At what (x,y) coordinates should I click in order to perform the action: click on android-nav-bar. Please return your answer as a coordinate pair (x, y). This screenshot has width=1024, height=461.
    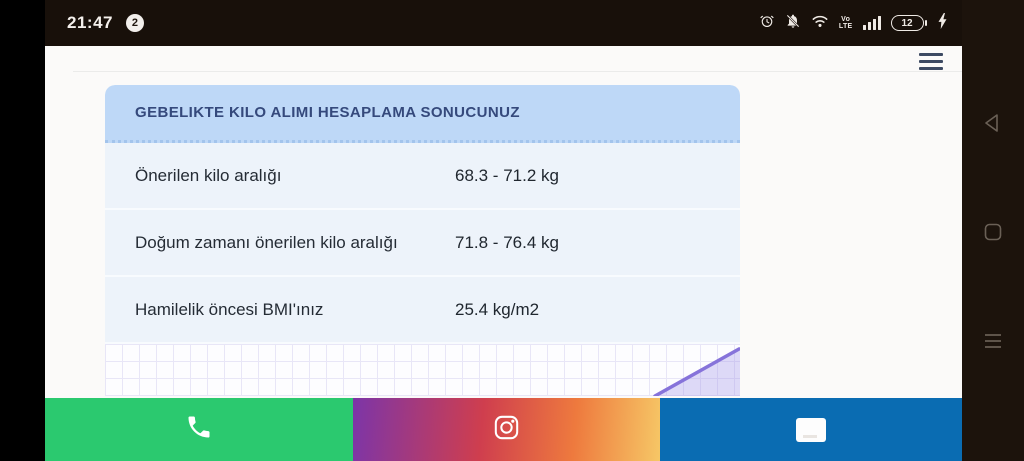
    Looking at the image, I should click on (993, 230).